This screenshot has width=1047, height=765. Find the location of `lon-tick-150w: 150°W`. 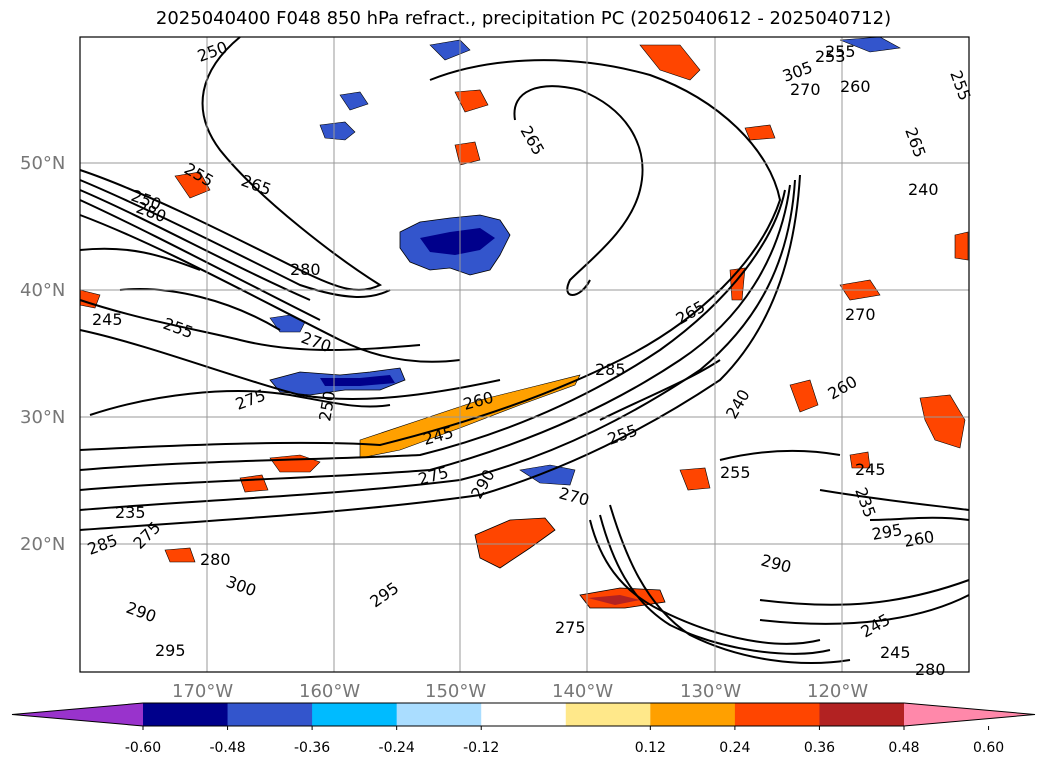

lon-tick-150w: 150°W is located at coordinates (455, 691).